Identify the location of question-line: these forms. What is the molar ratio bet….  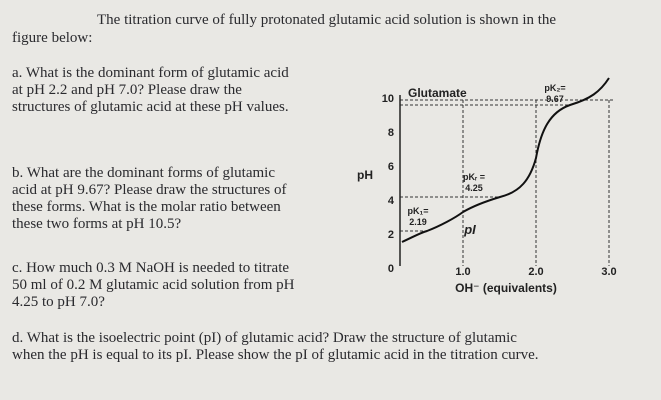
(146, 207).